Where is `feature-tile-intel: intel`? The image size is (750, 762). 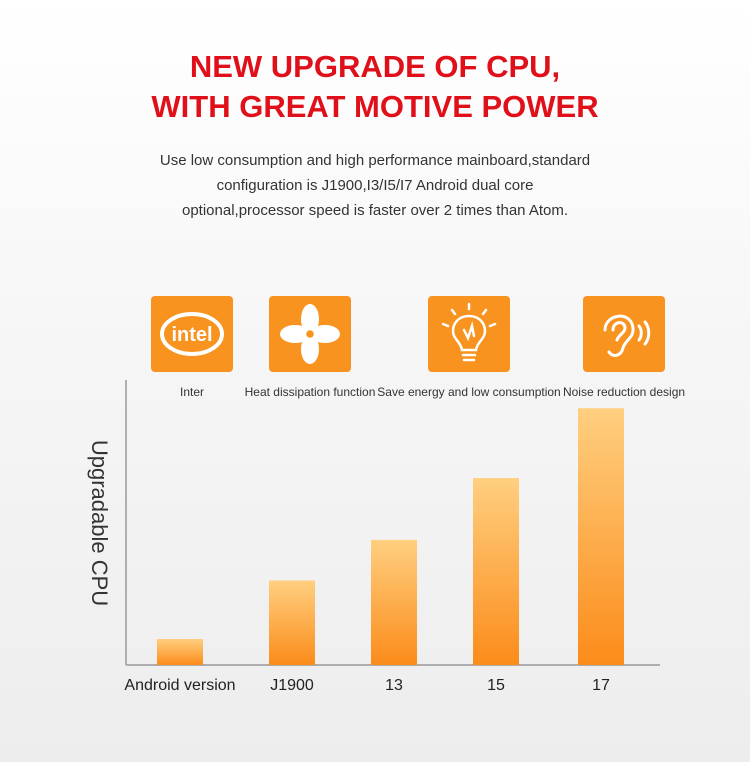
feature-tile-intel: intel is located at coordinates (192, 334).